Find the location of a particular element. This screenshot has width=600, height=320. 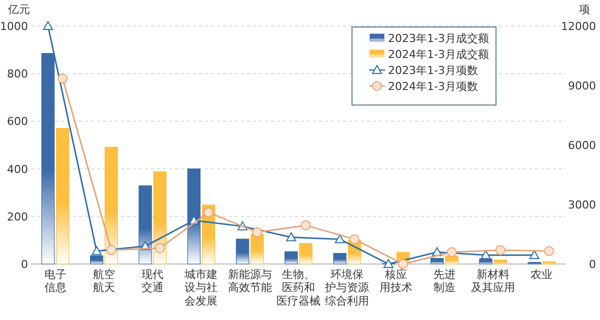

x-tick-label: 现代交通 is located at coordinates (153, 281).